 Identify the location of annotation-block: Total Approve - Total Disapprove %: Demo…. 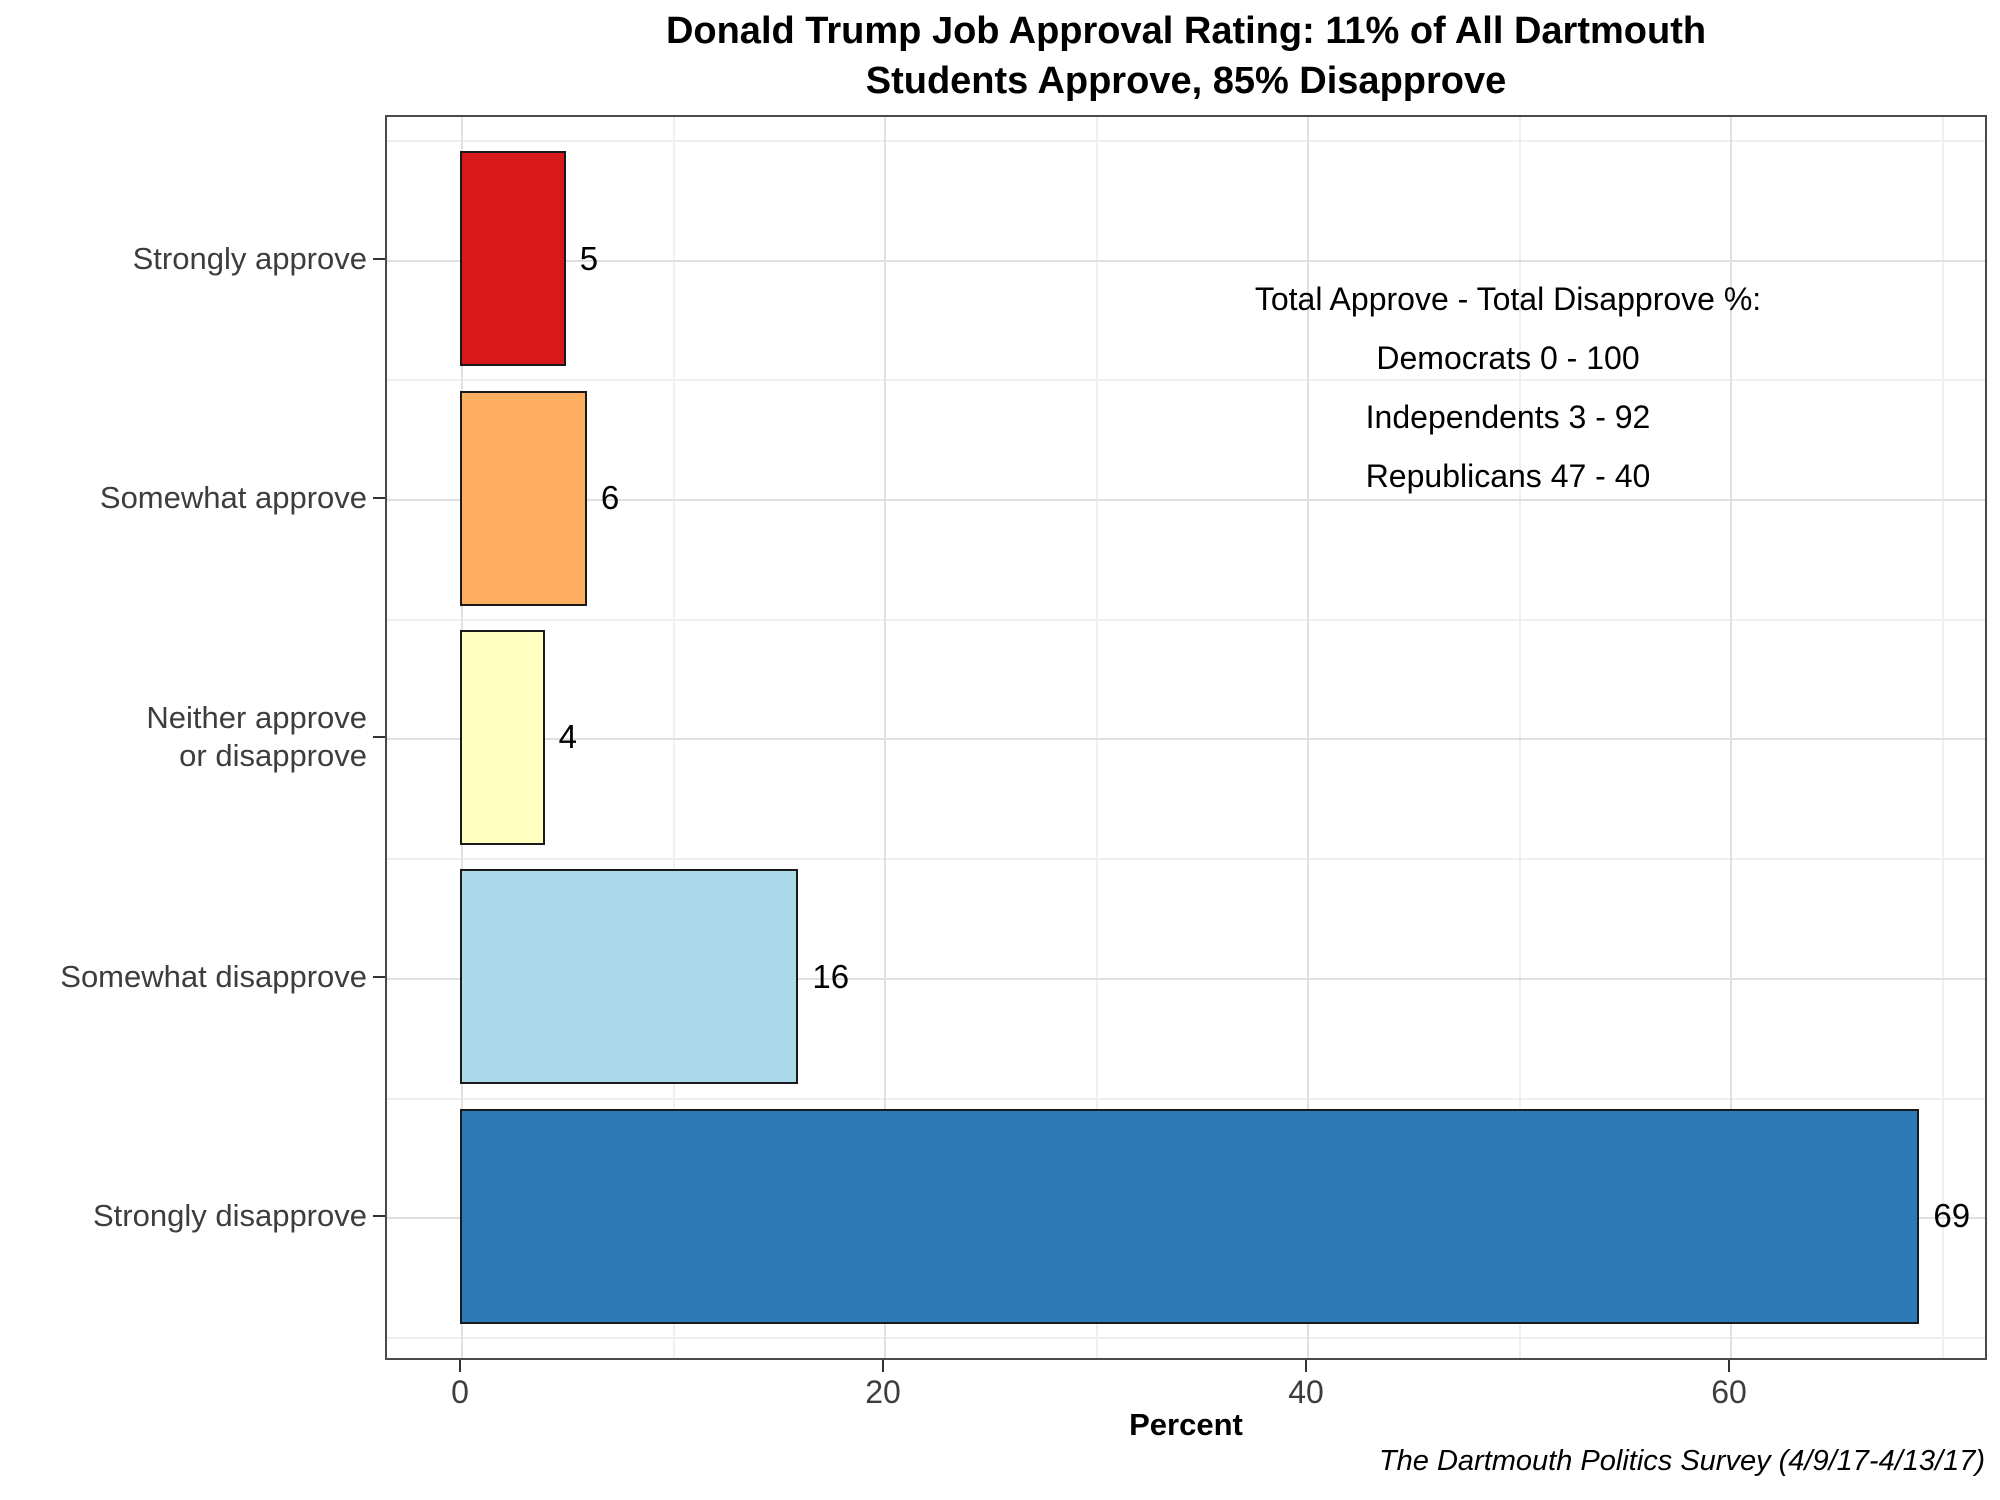
(1508, 388).